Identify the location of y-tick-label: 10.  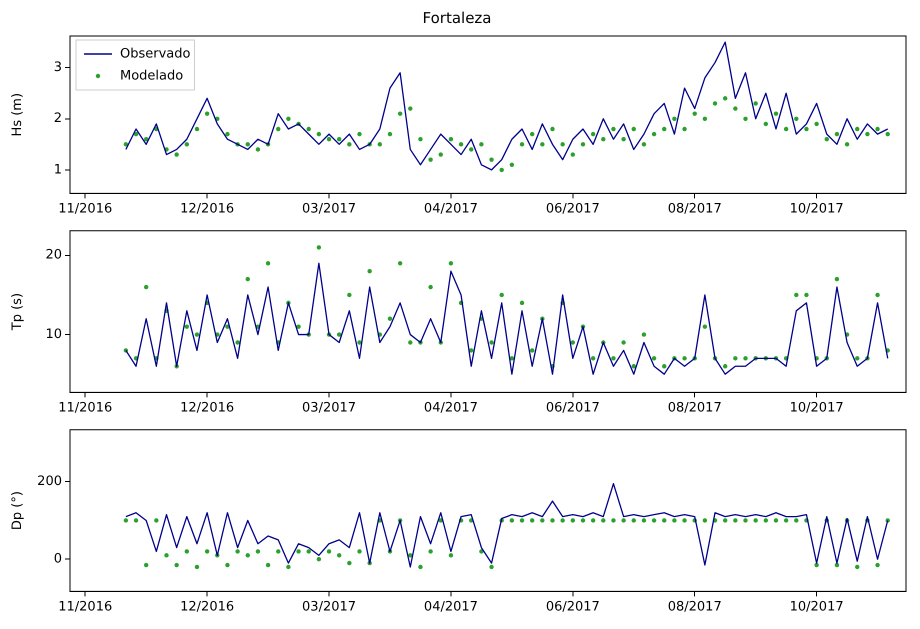
(53, 334).